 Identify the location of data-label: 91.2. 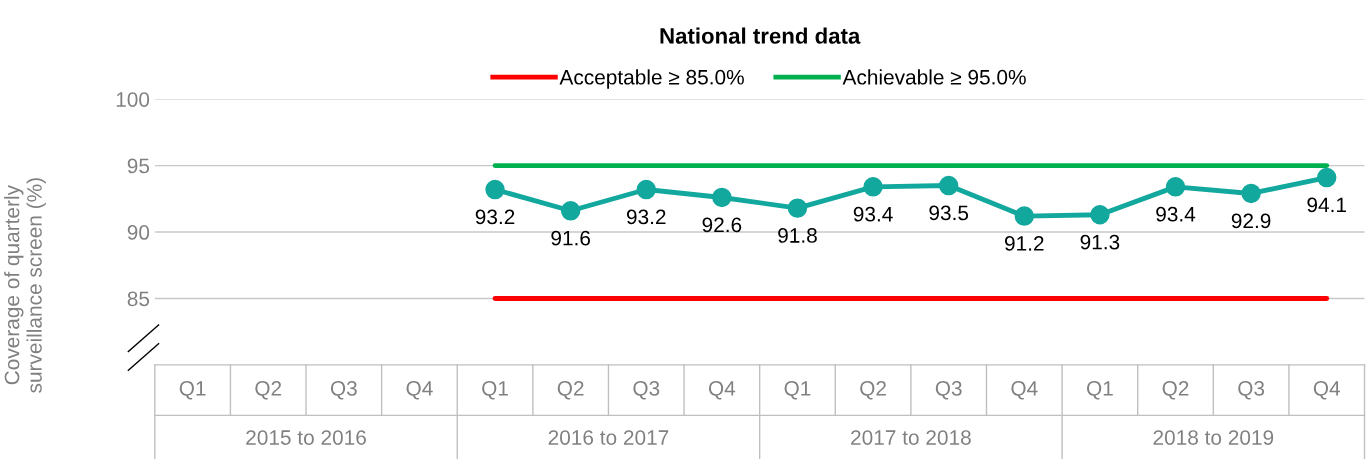
(1024, 243).